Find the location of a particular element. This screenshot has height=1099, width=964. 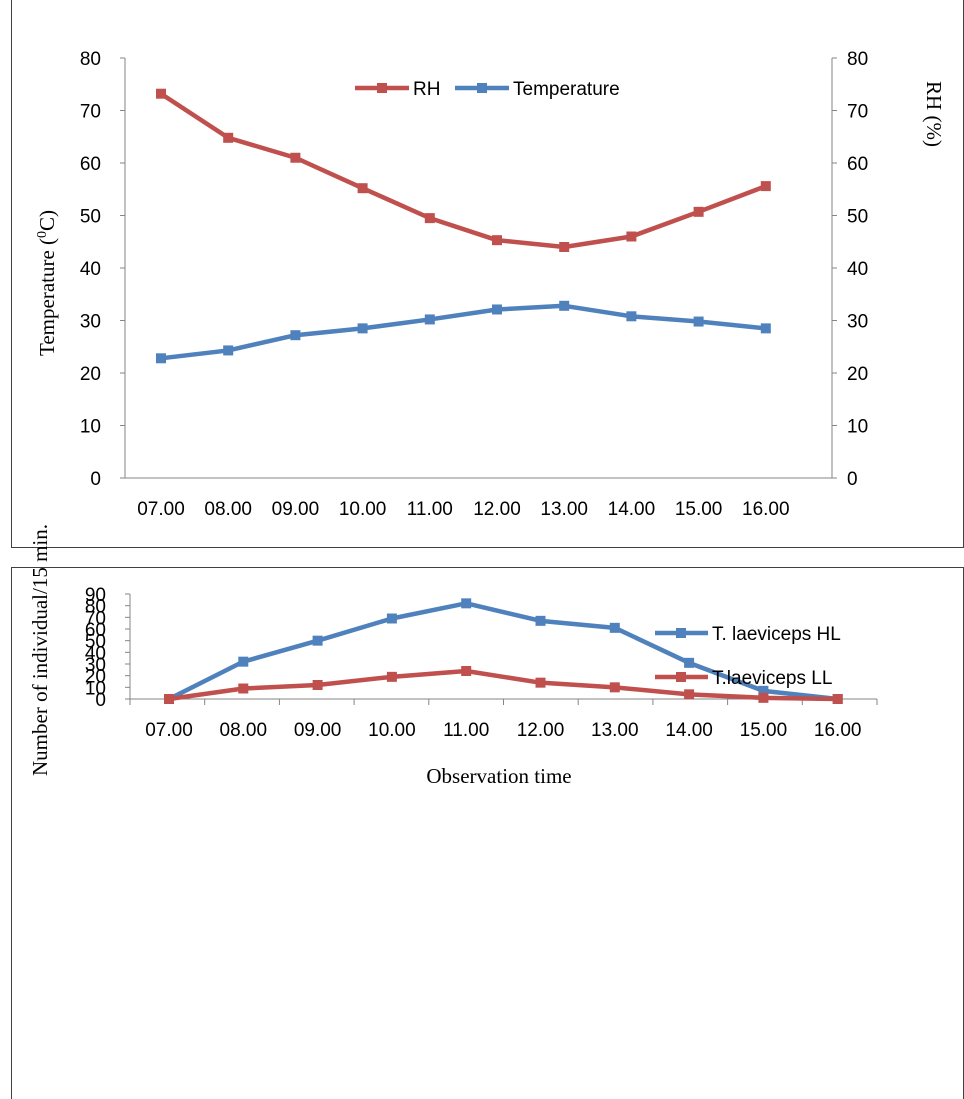

y-axis-title-left: Temperature (0C) is located at coordinates (47, 283).